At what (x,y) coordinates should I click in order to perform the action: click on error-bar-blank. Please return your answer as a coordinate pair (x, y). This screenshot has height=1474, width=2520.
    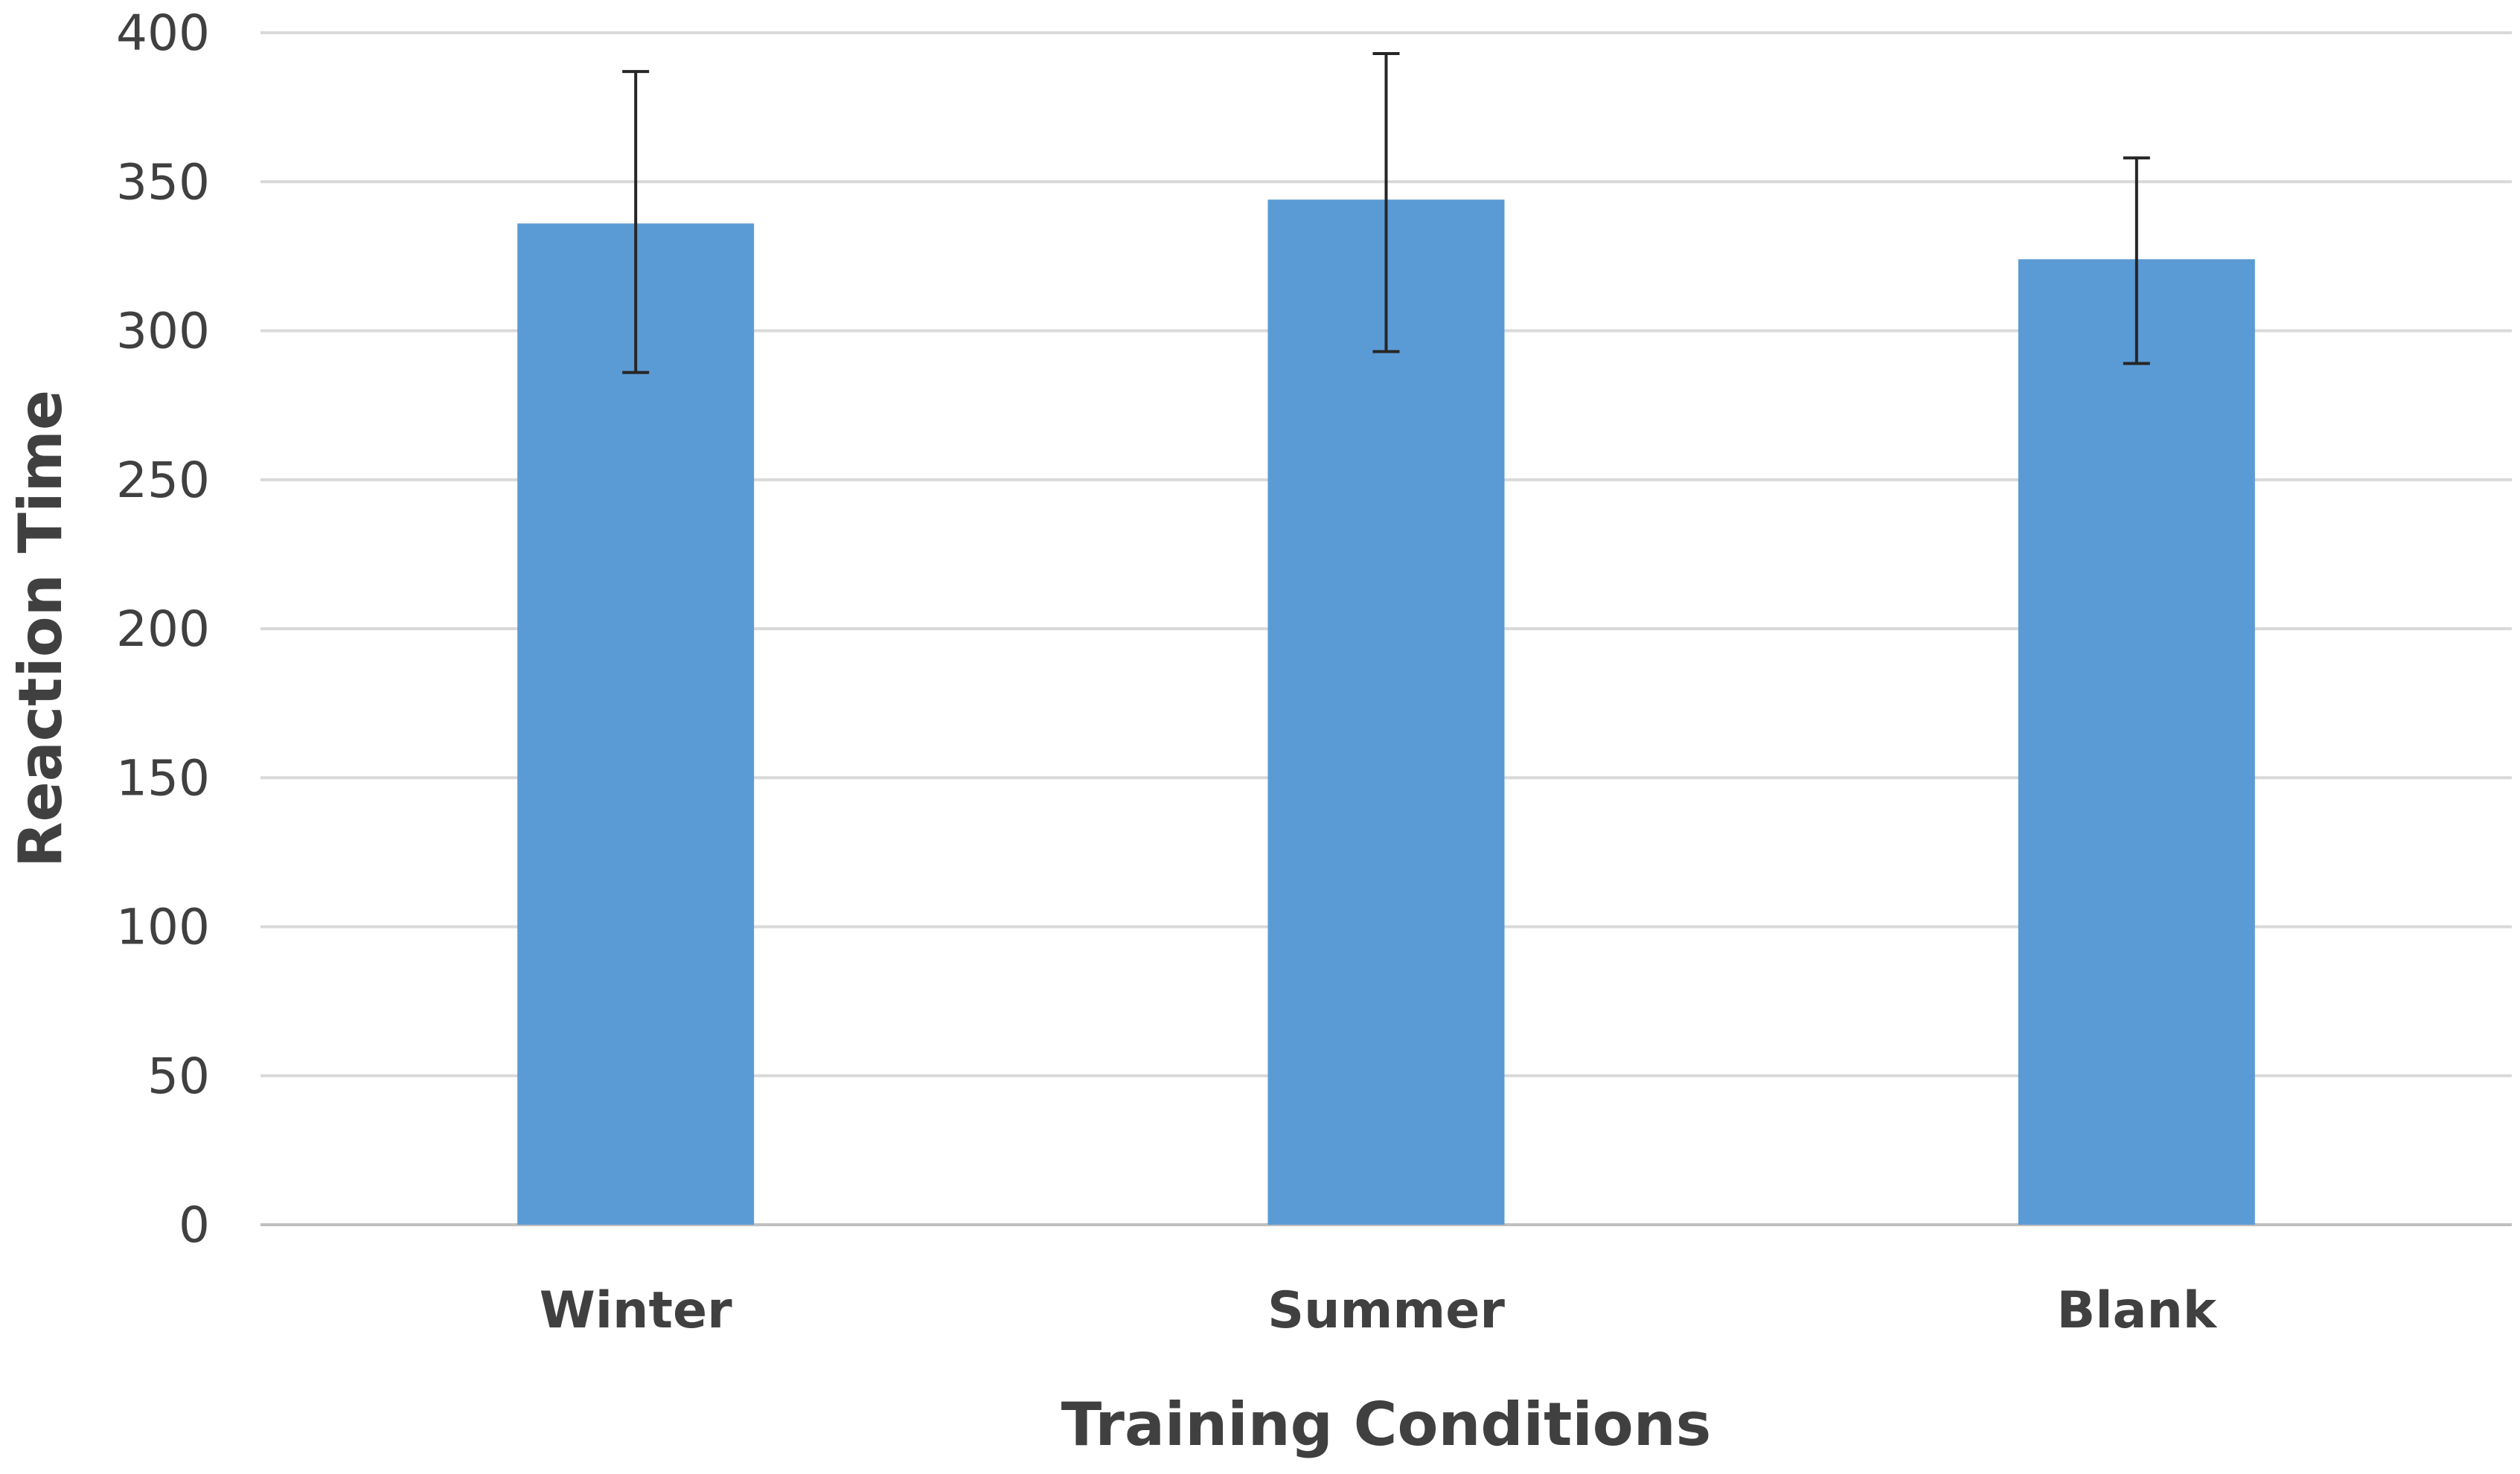
    Looking at the image, I should click on (2136, 260).